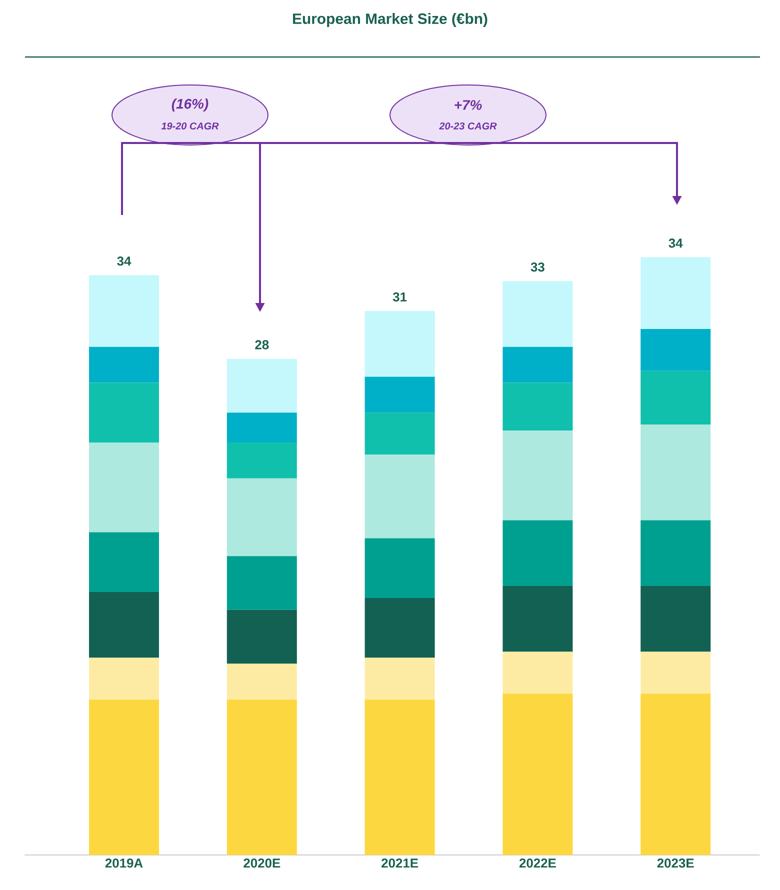 This screenshot has width=780, height=890. I want to click on text: 19-20 CAGR, so click(190, 126).